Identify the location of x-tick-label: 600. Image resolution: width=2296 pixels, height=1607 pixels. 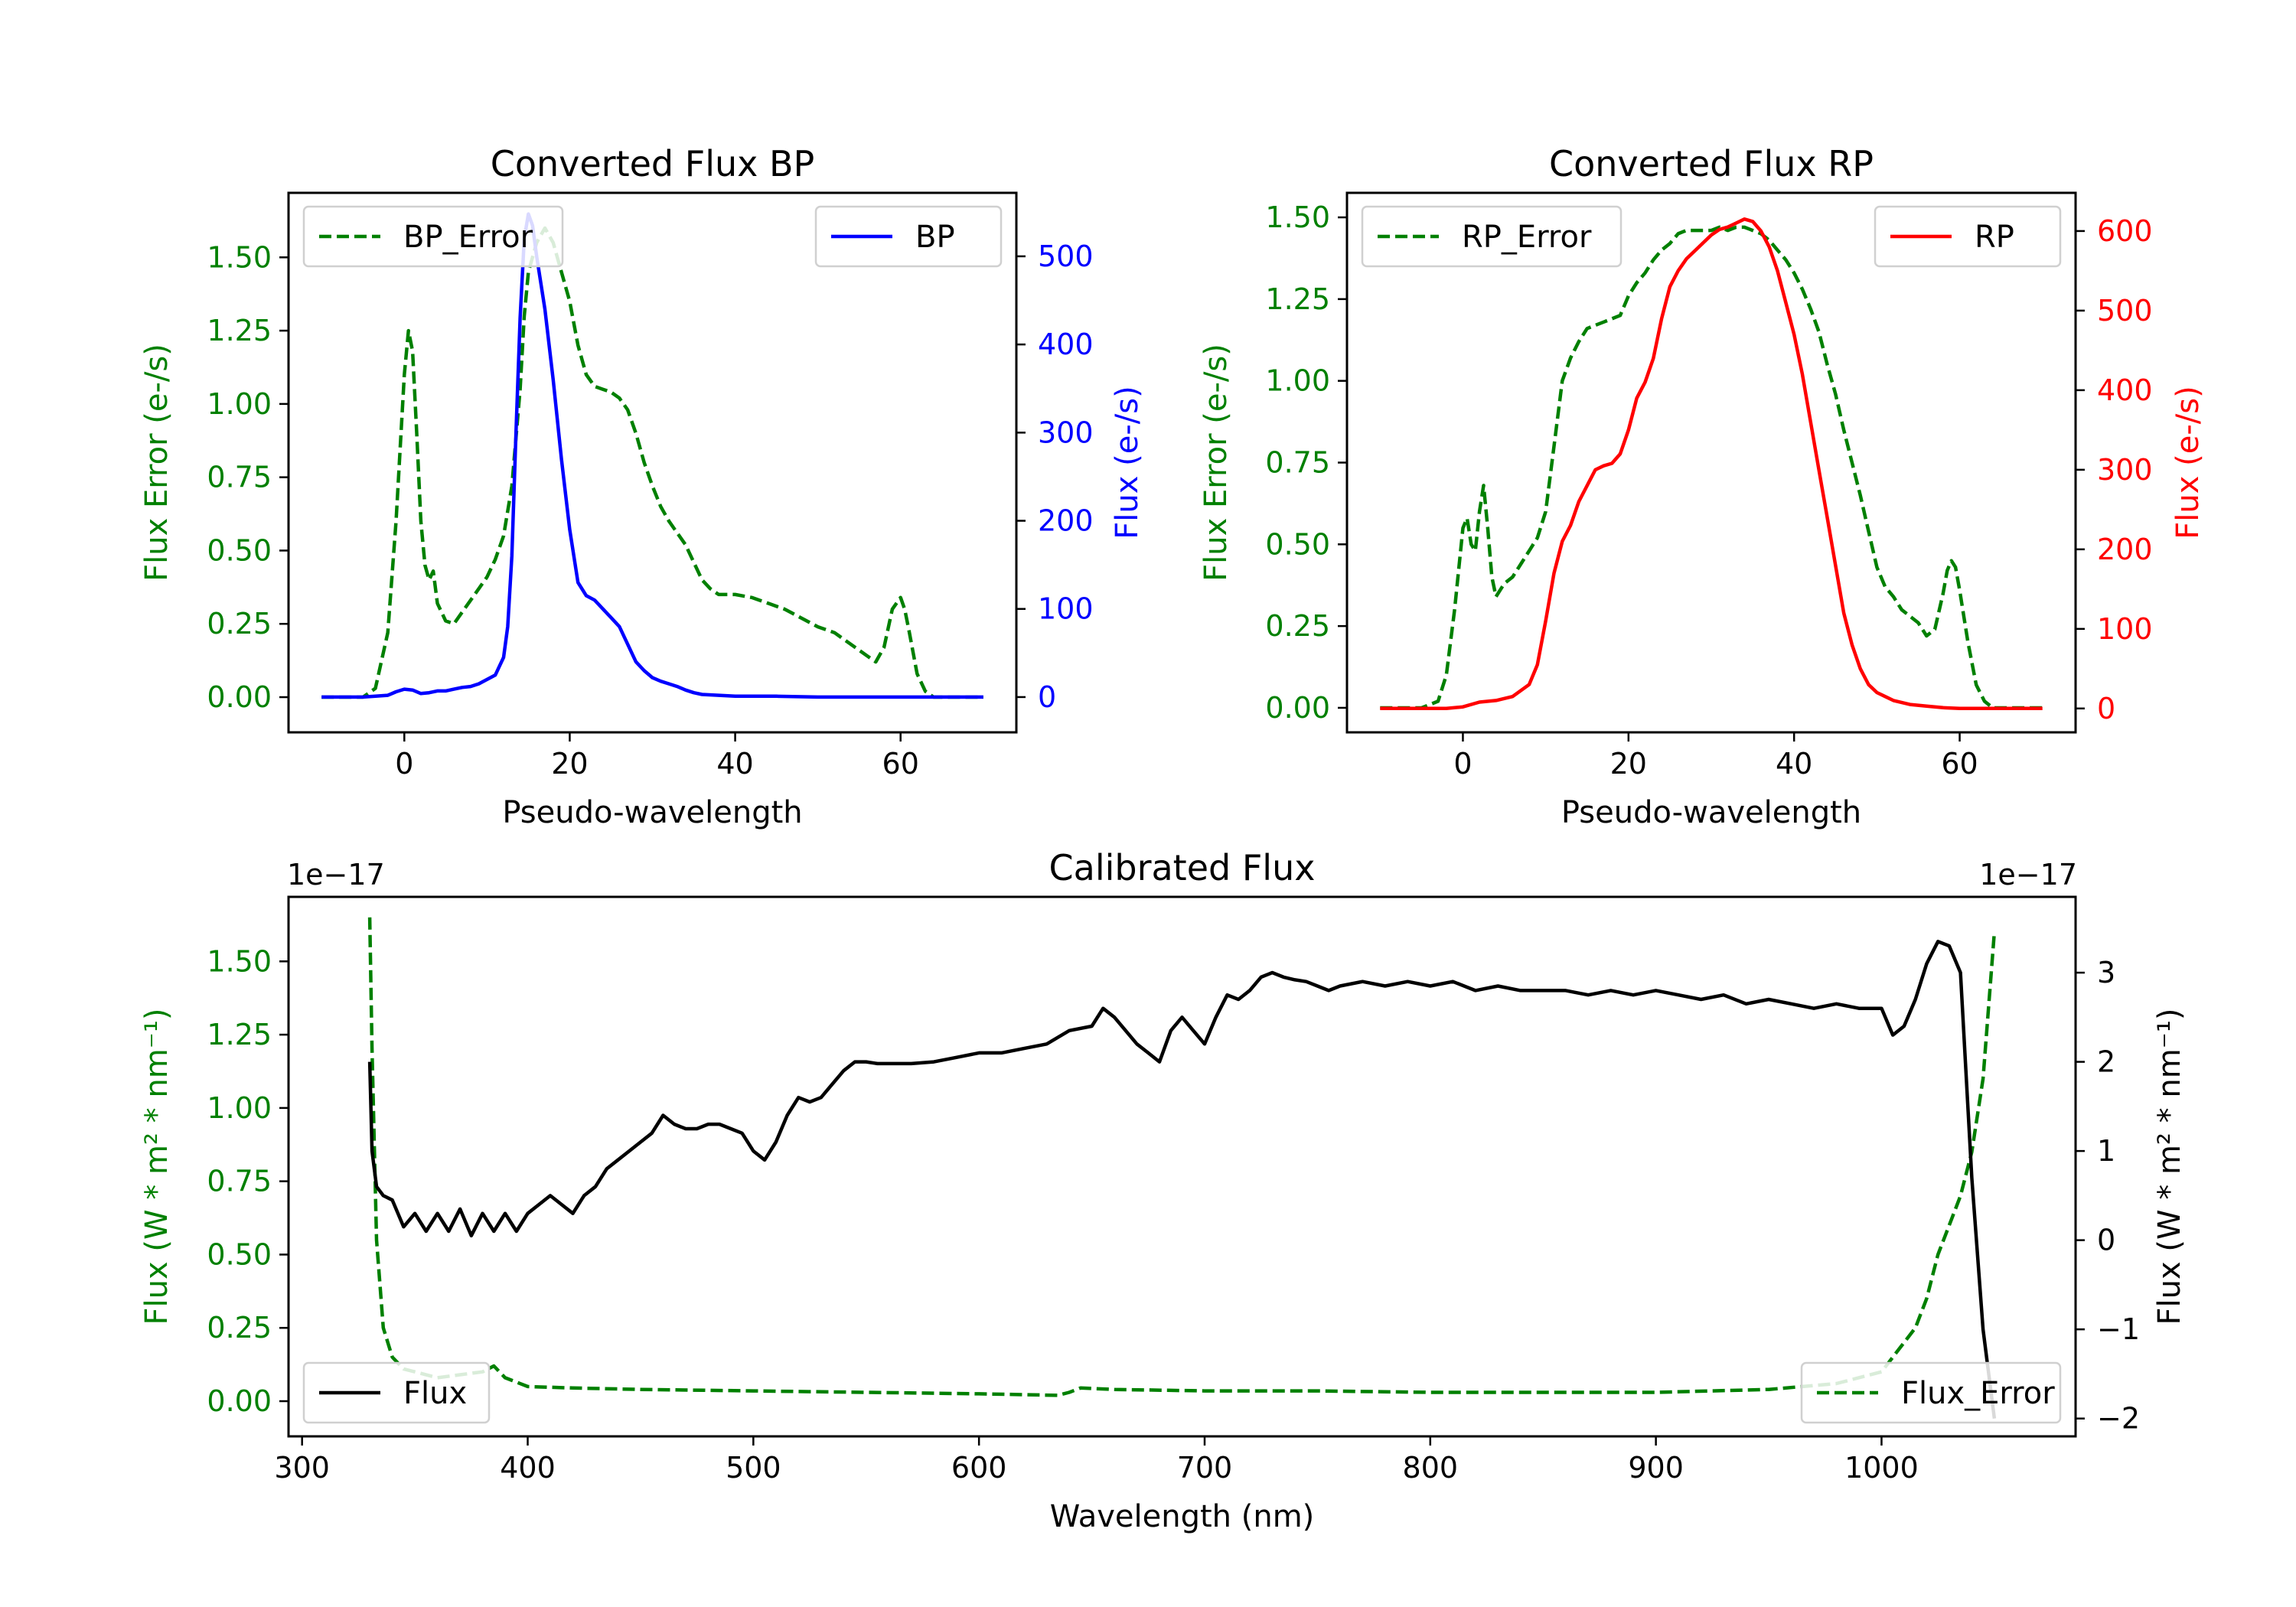
(979, 1468).